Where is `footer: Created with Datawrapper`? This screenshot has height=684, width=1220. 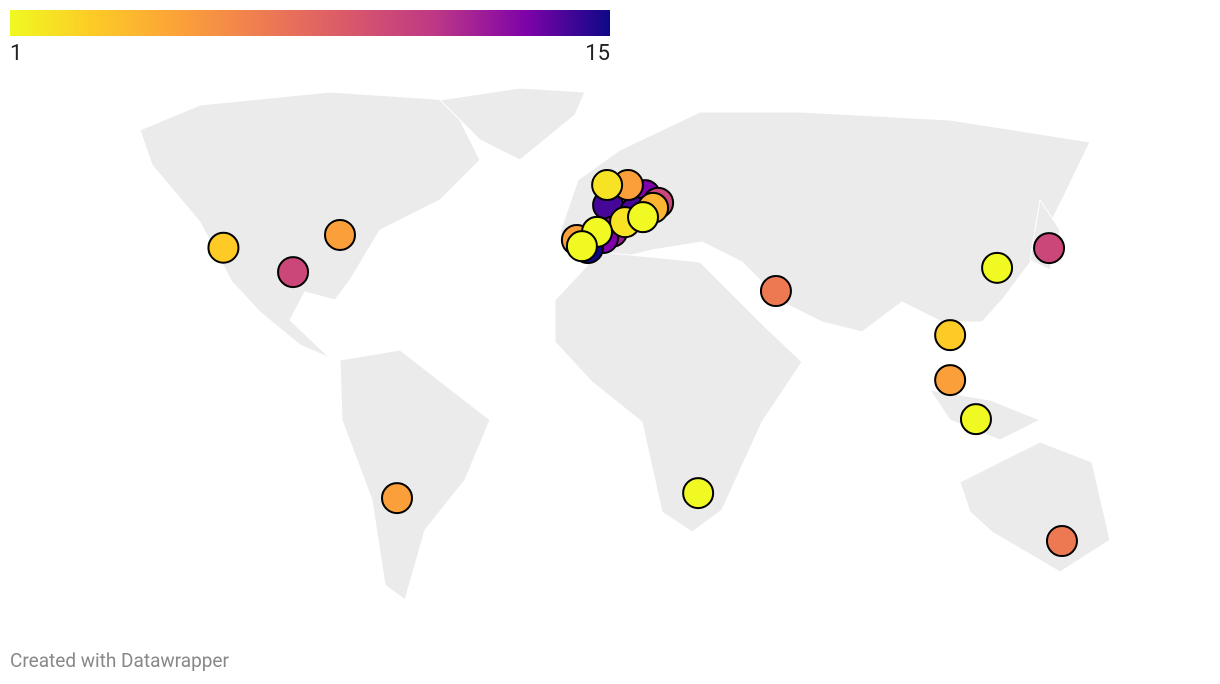
footer: Created with Datawrapper is located at coordinates (119, 660).